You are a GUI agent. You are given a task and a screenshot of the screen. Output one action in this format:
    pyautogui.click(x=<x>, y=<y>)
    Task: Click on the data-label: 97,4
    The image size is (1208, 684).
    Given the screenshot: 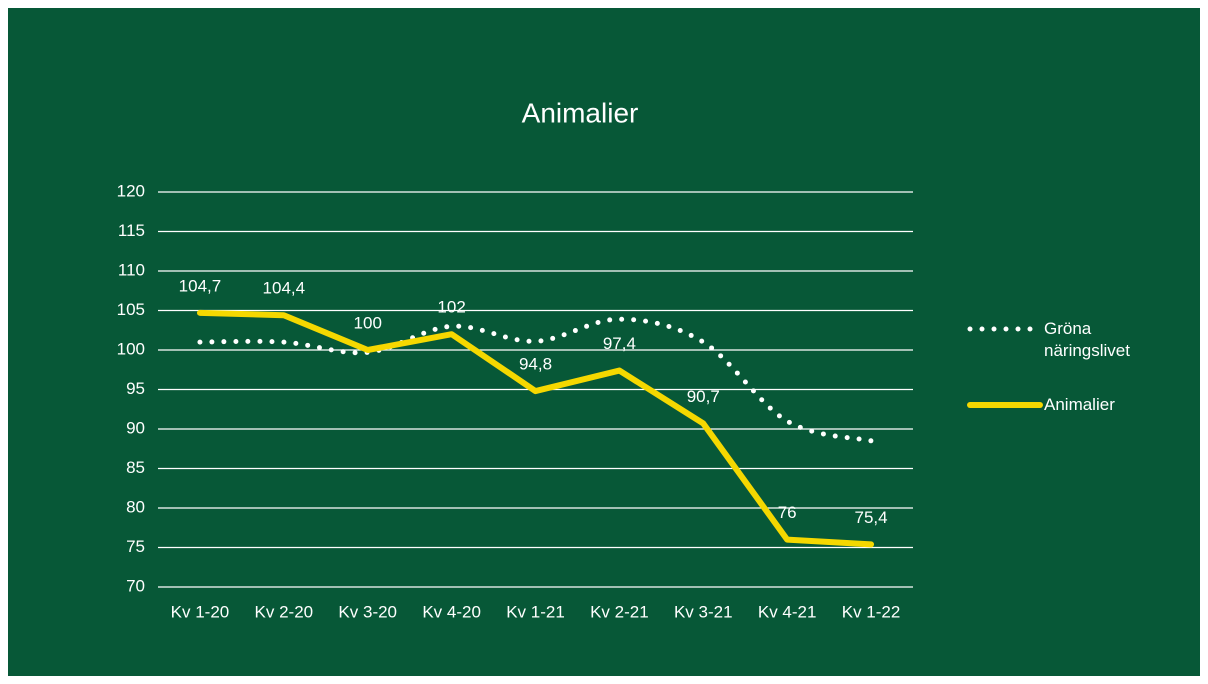 What is the action you would take?
    pyautogui.click(x=619, y=343)
    